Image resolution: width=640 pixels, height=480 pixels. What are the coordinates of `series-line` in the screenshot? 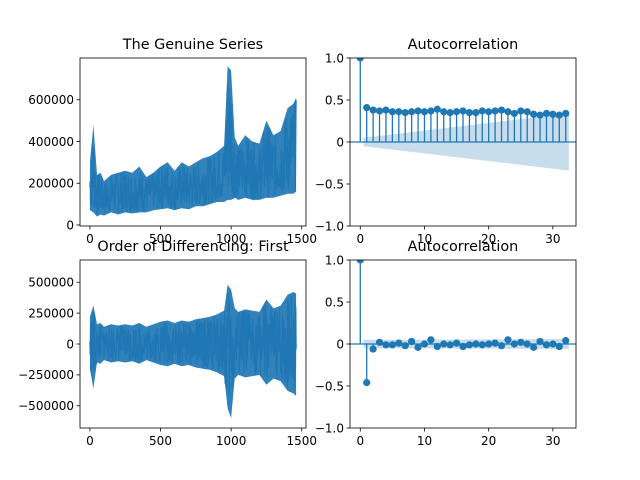 It's located at (193, 344).